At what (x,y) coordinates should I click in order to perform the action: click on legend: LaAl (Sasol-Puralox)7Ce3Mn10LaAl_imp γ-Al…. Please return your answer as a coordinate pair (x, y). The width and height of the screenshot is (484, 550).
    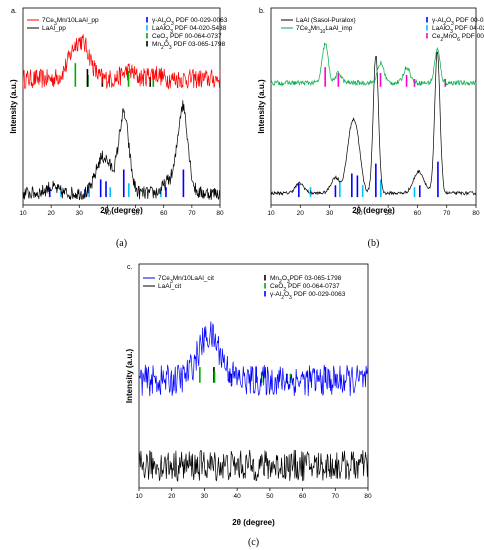
    Looking at the image, I should click on (382, 30).